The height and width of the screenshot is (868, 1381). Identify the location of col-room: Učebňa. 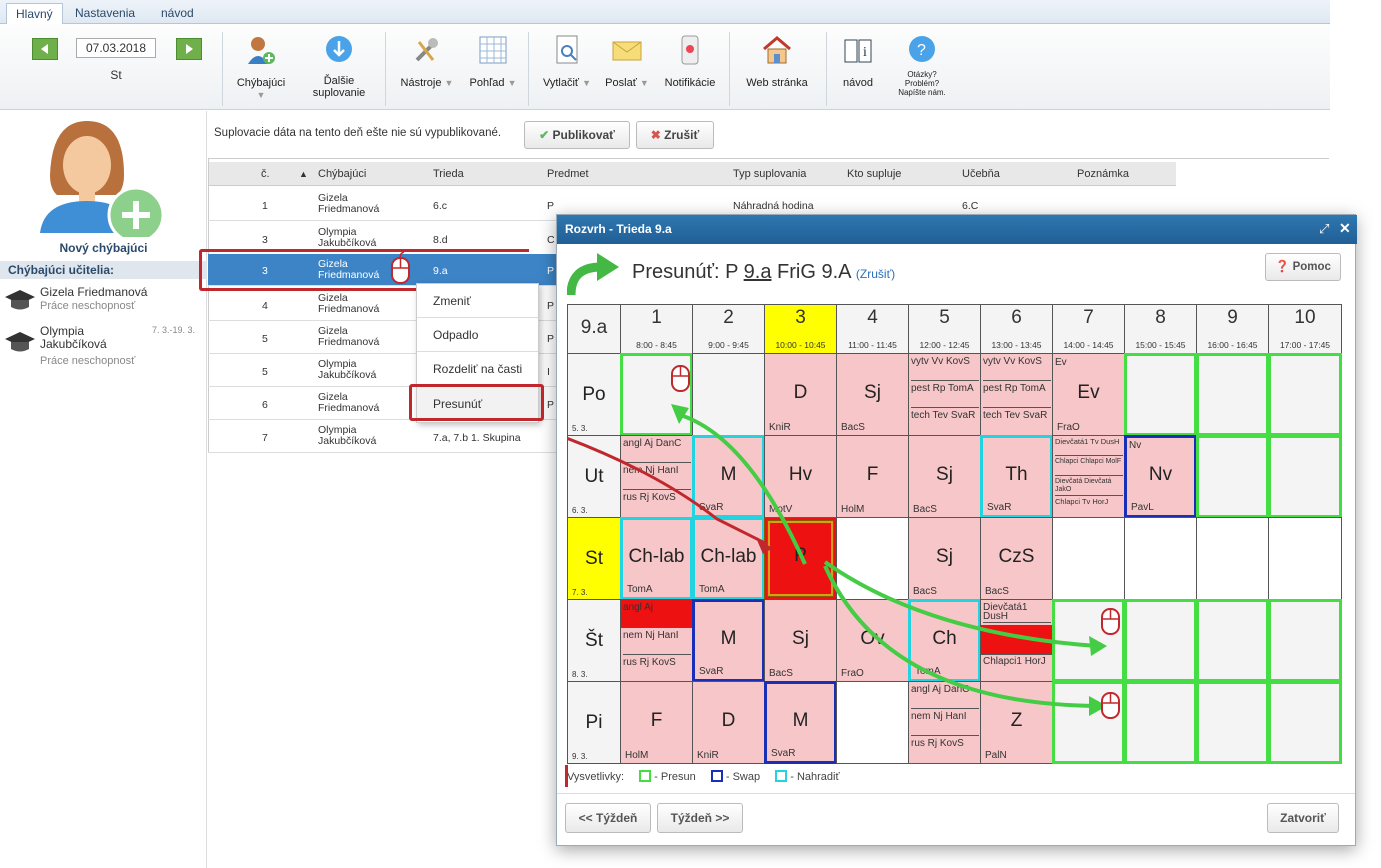
(981, 174).